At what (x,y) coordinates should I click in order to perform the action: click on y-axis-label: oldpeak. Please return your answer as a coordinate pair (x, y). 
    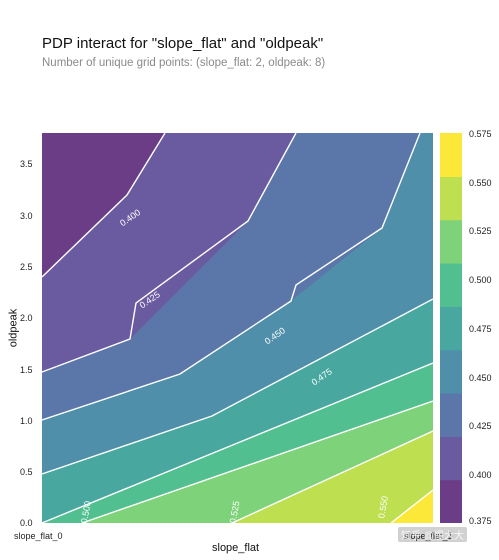
    Looking at the image, I should click on (13, 328).